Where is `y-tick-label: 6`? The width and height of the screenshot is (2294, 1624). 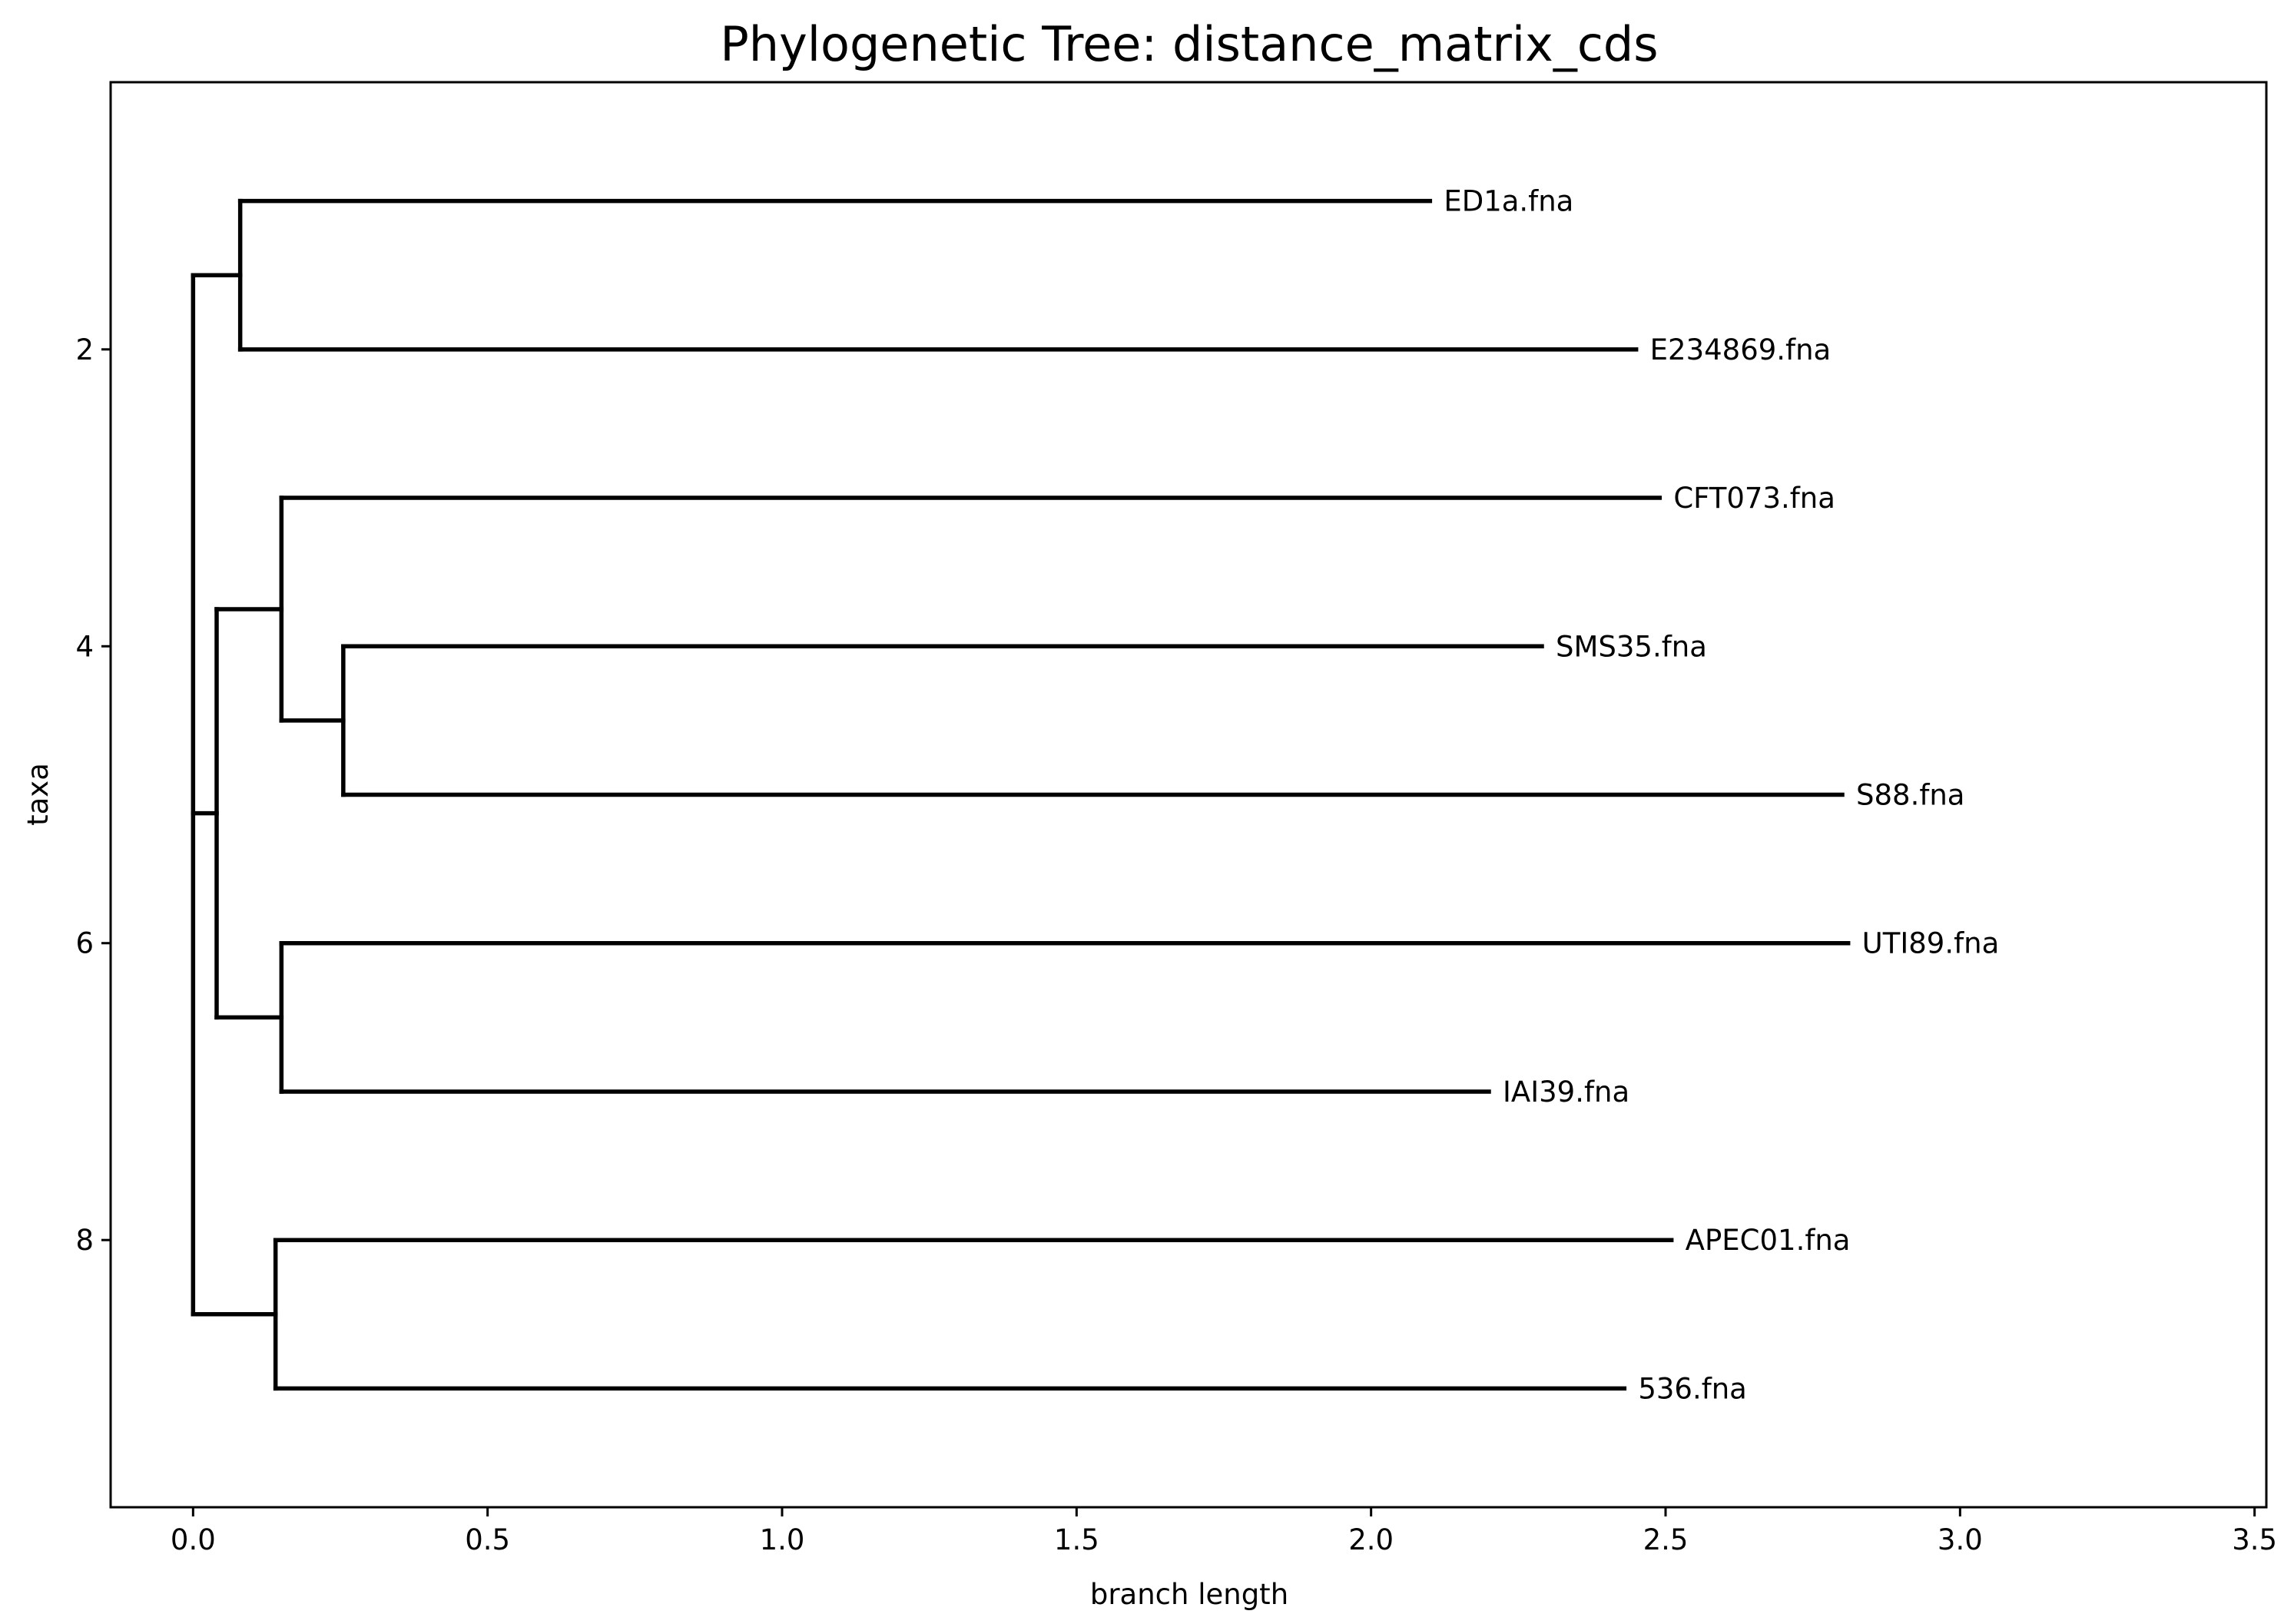
y-tick-label: 6 is located at coordinates (84, 943).